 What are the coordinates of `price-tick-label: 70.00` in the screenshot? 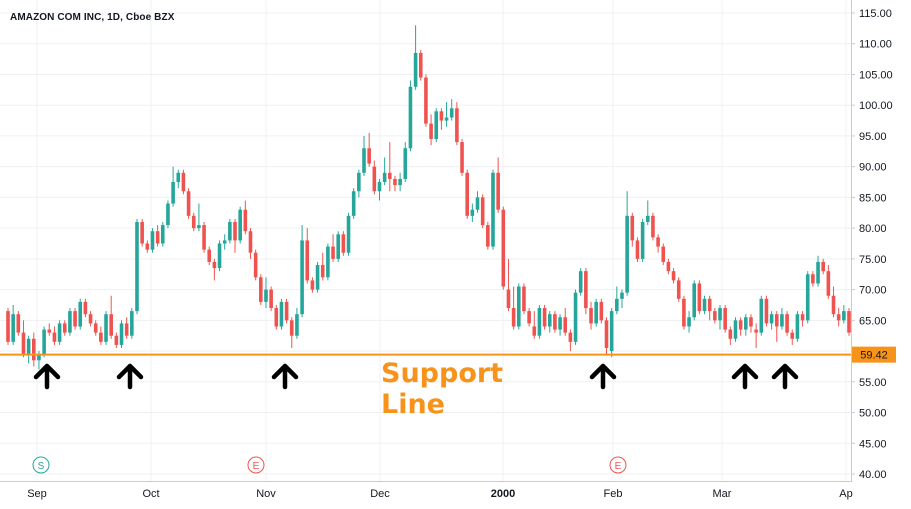 It's located at (873, 291).